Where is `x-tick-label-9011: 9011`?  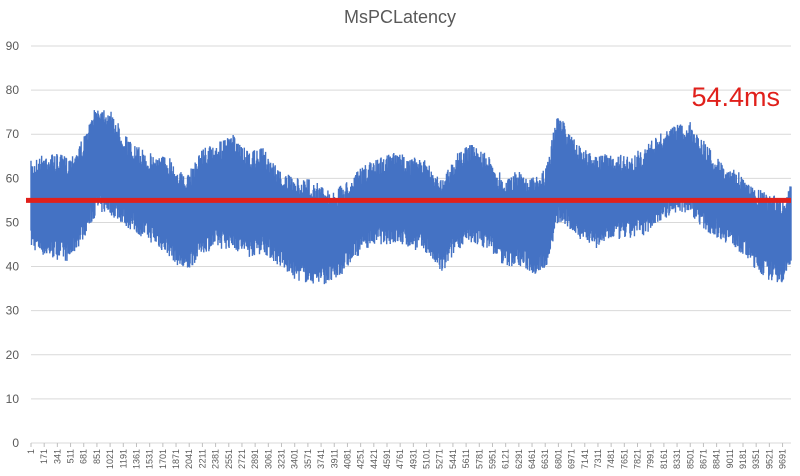 x-tick-label-9011: 9011 is located at coordinates (730, 458).